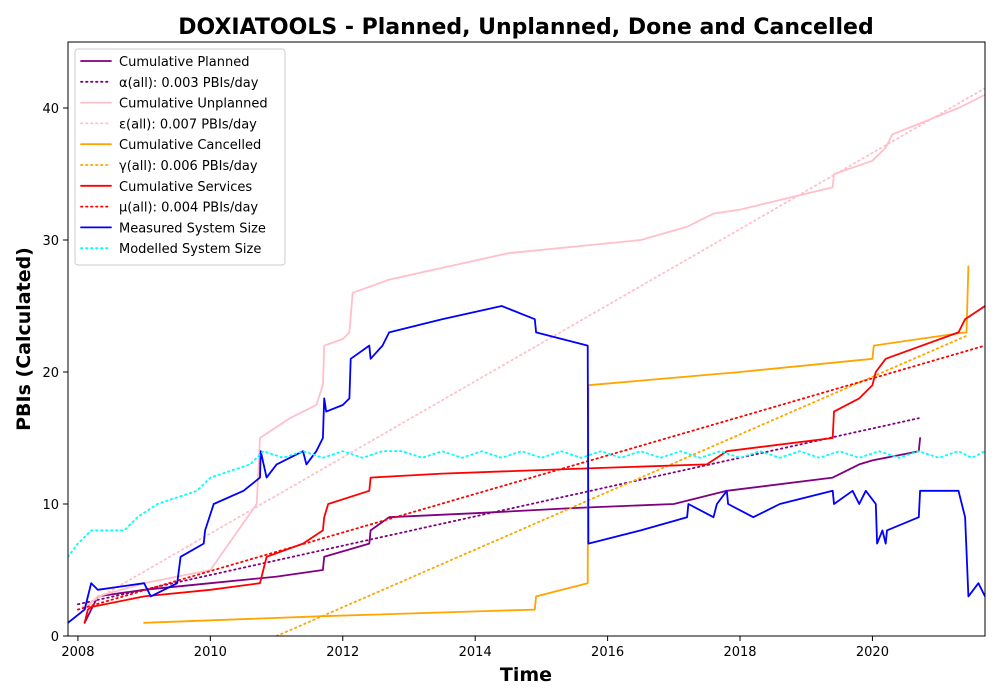 This screenshot has height=700, width=1000. Describe the element at coordinates (872, 652) in the screenshot. I see `x-tick-label-6: 2020` at that location.